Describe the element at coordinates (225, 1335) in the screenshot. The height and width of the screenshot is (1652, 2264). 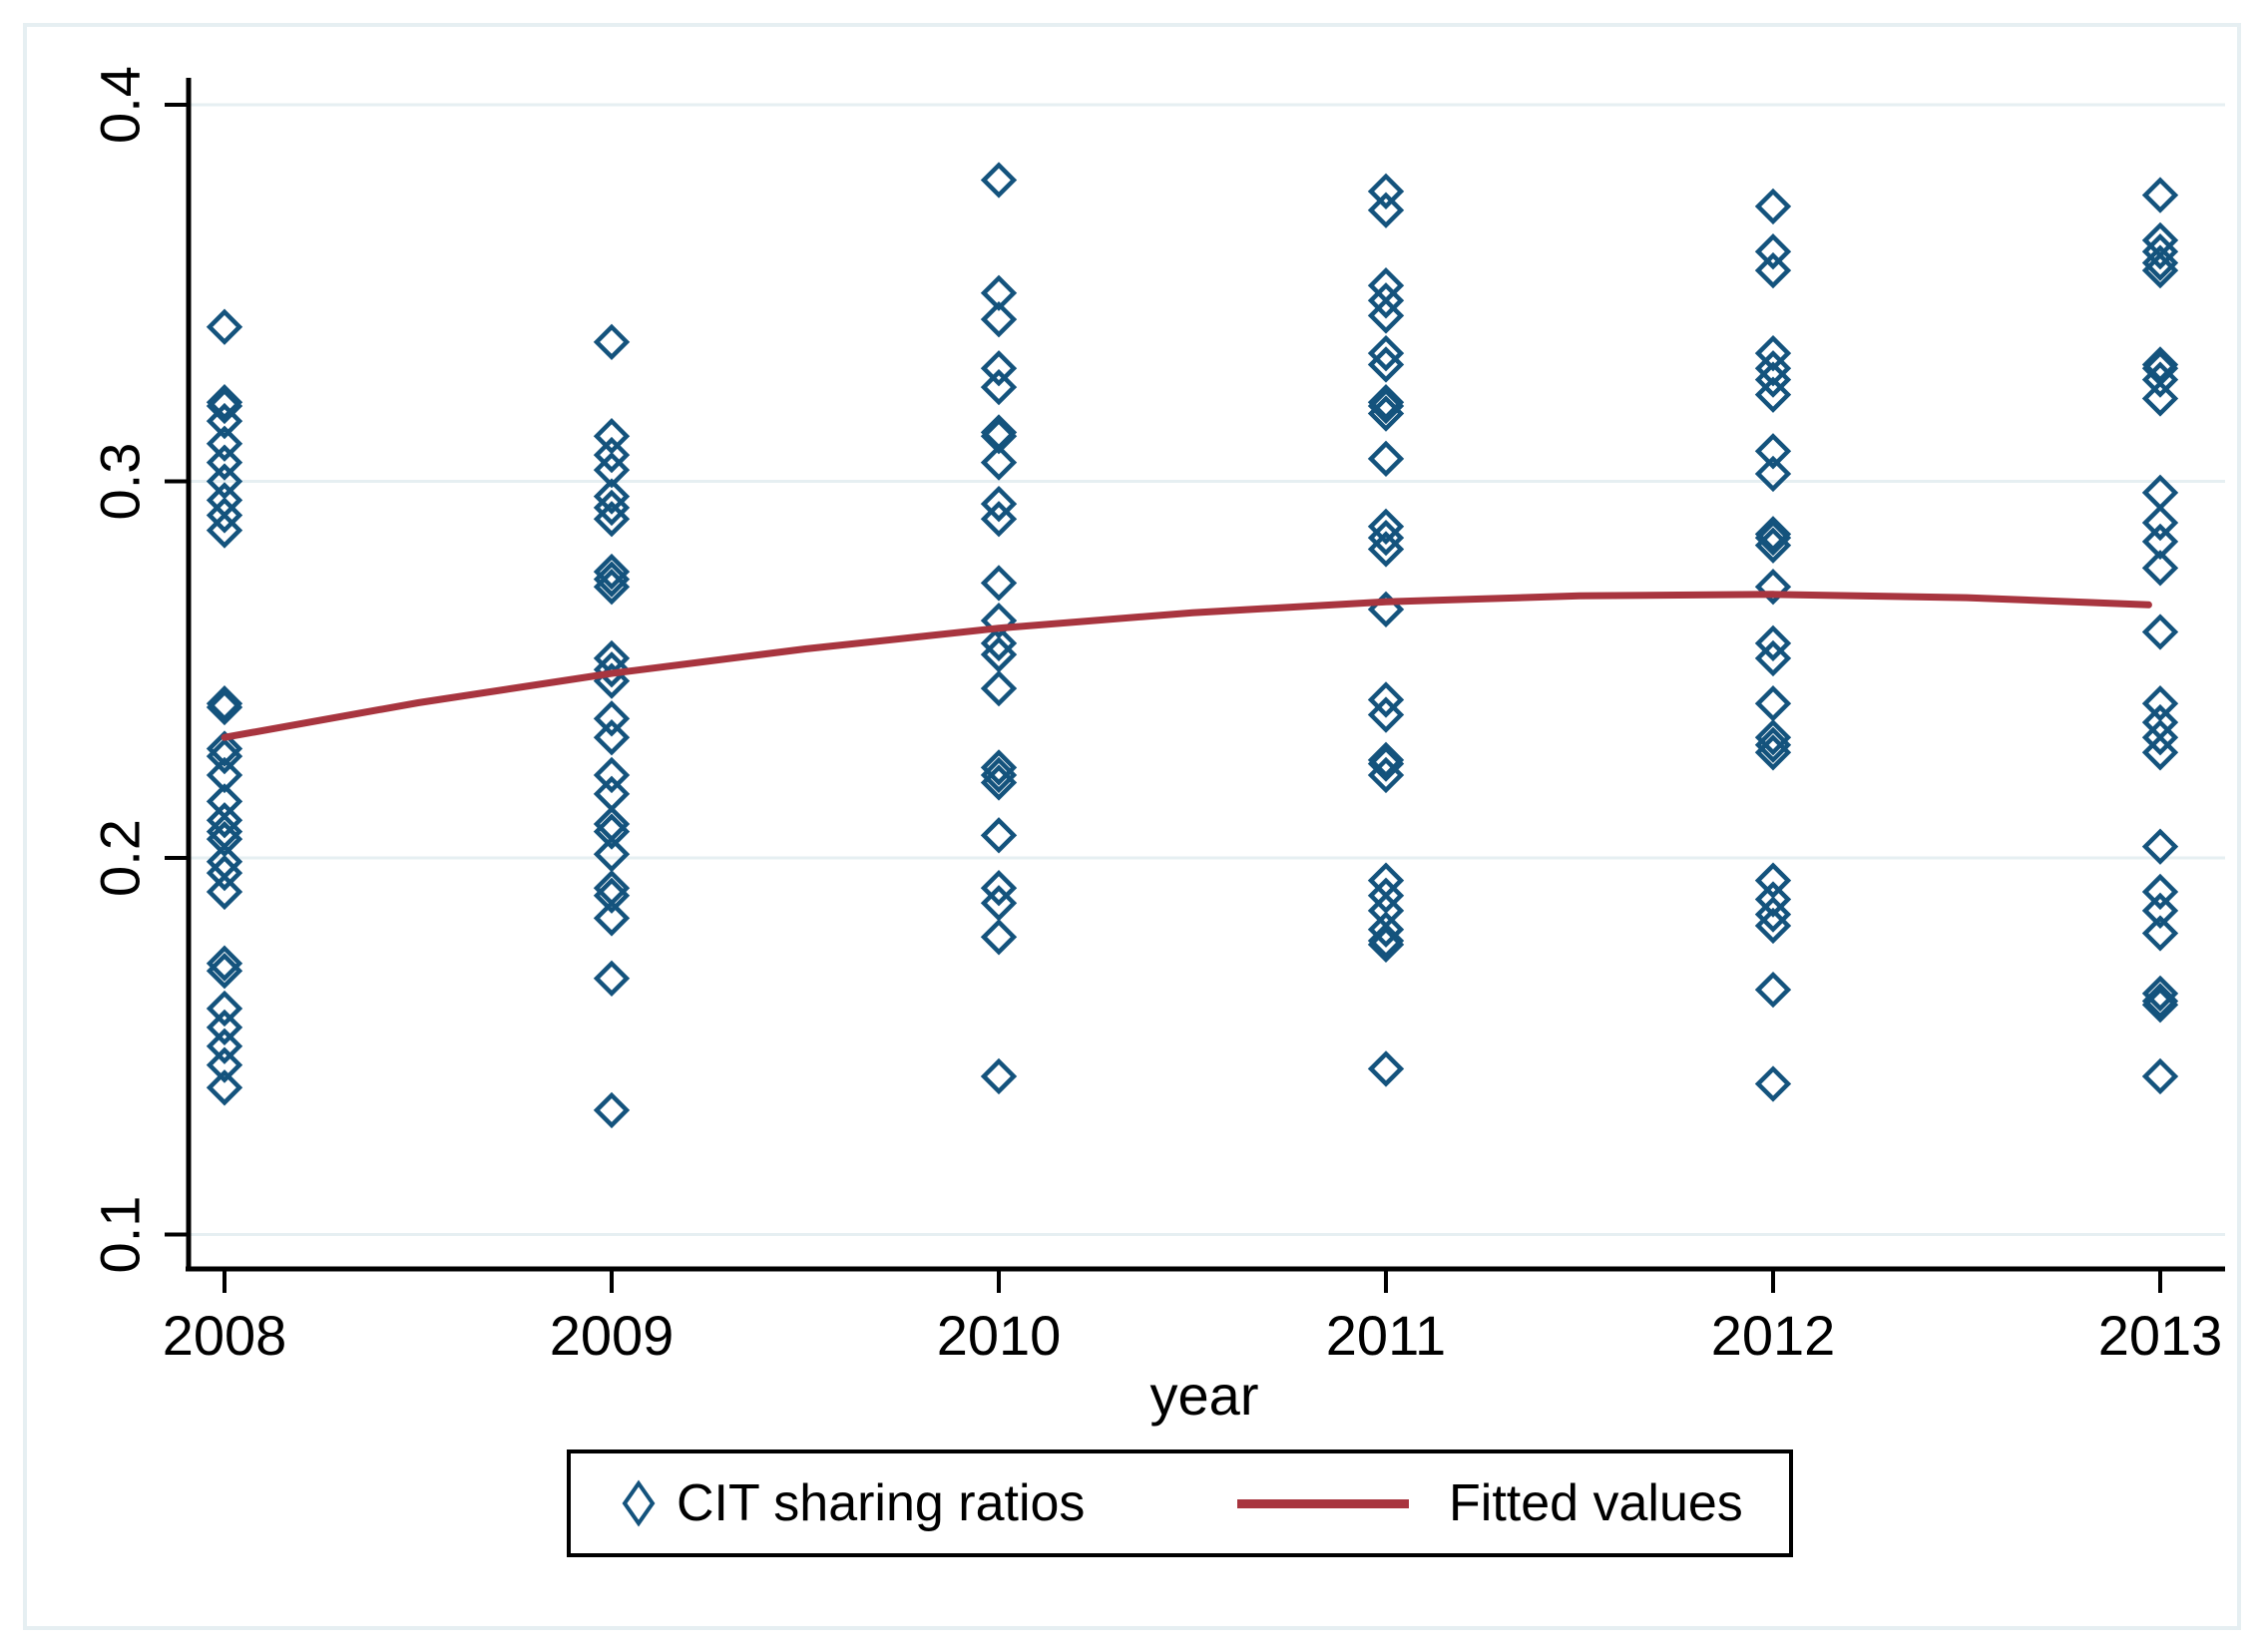
I see `x-tick-label: 2008` at that location.